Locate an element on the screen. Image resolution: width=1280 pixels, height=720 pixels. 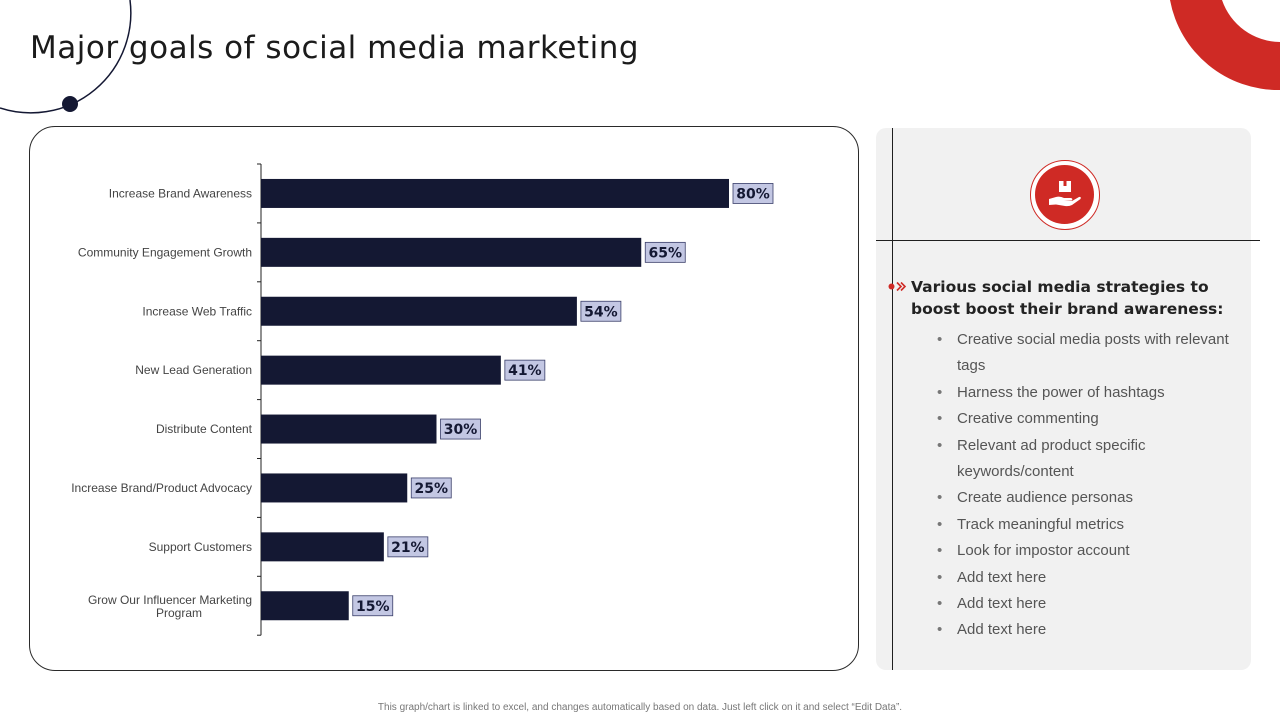
data-label: 25% is located at coordinates (431, 489).